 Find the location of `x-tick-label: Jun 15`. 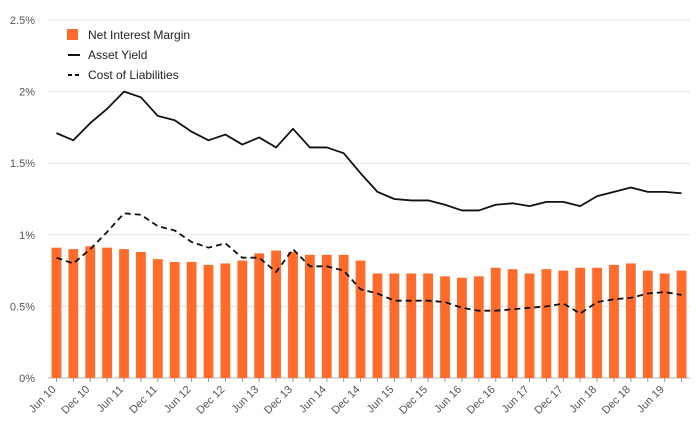

x-tick-label: Jun 15 is located at coordinates (381, 400).